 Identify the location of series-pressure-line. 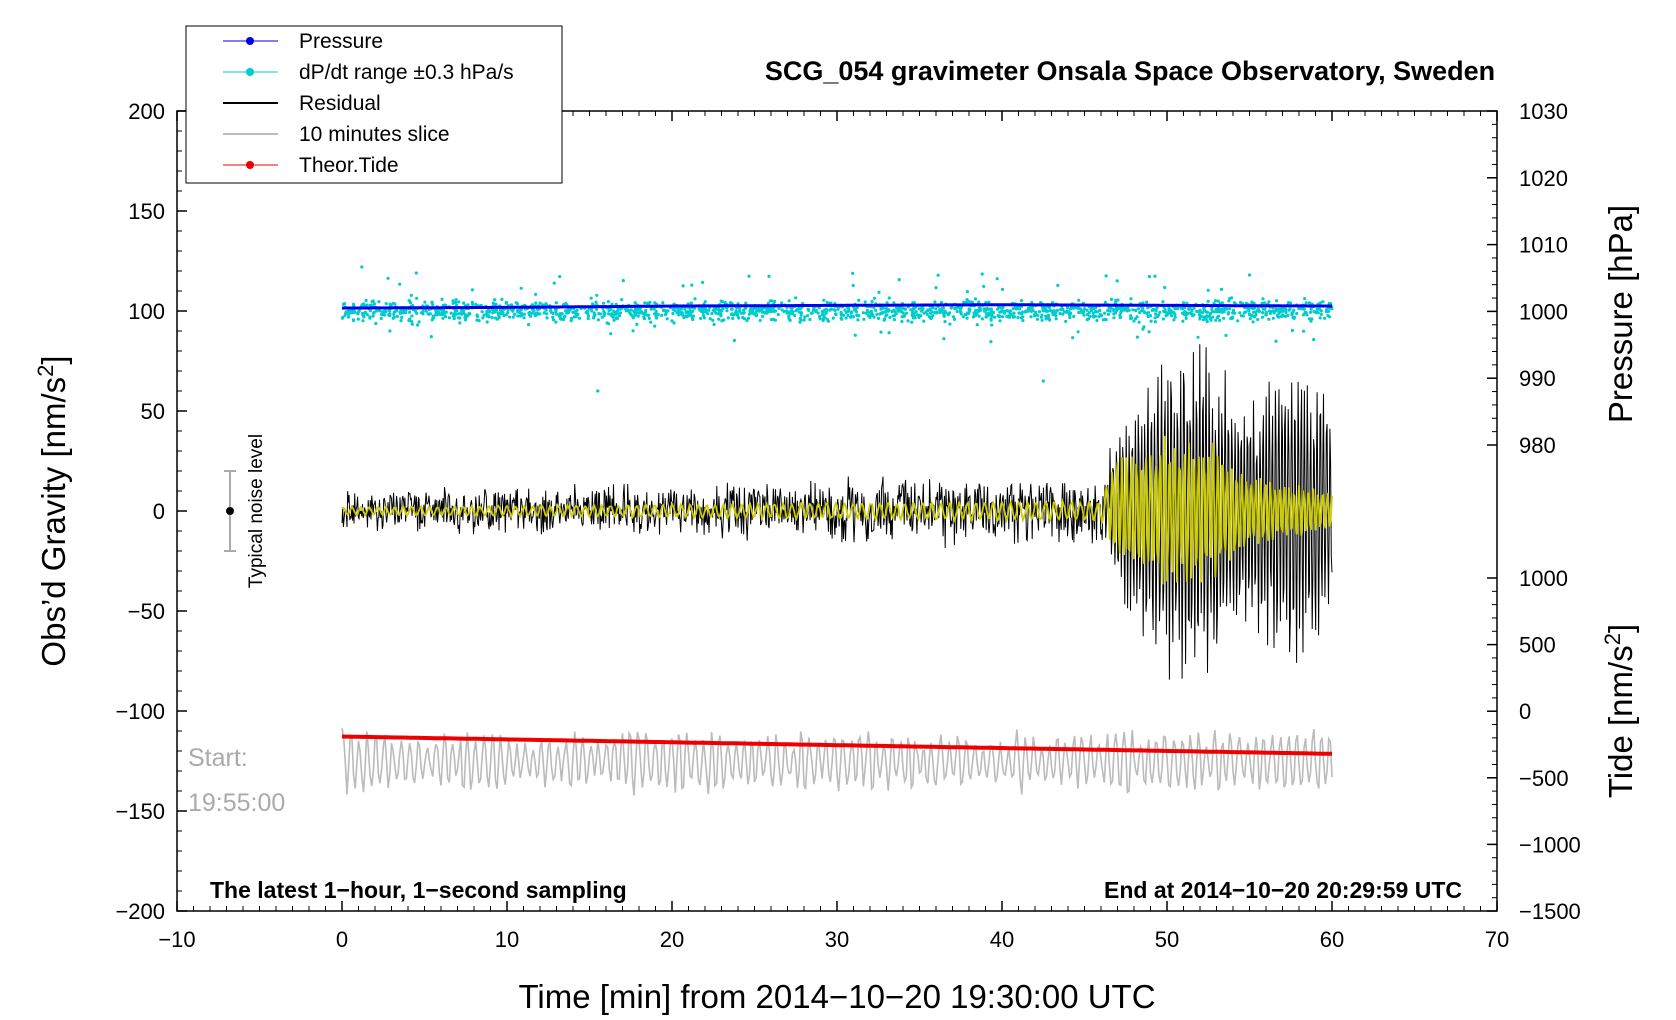
(837, 306).